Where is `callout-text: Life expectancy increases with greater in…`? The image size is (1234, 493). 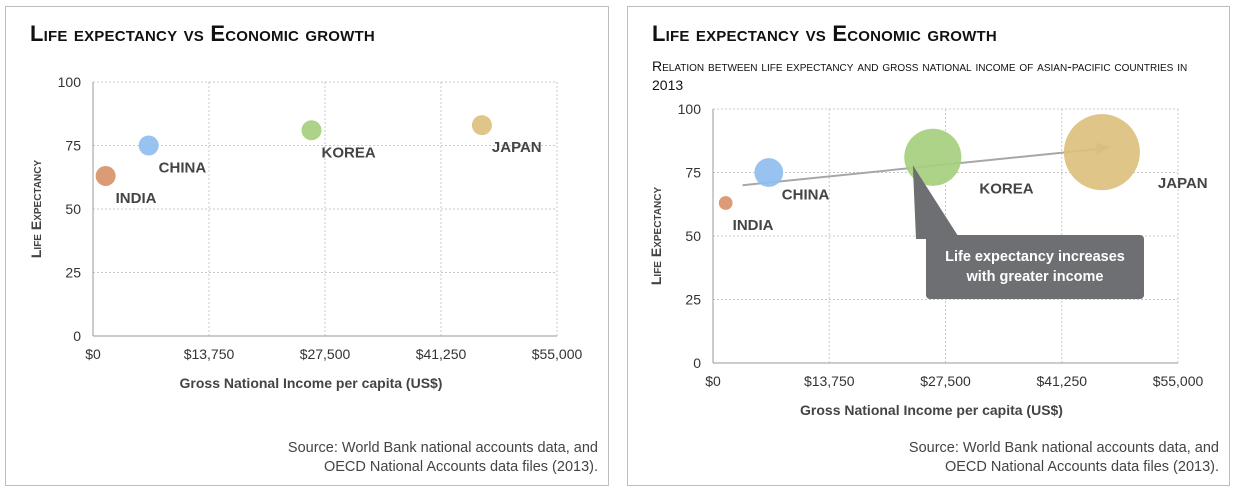 callout-text: Life expectancy increases with greater in… is located at coordinates (1035, 267).